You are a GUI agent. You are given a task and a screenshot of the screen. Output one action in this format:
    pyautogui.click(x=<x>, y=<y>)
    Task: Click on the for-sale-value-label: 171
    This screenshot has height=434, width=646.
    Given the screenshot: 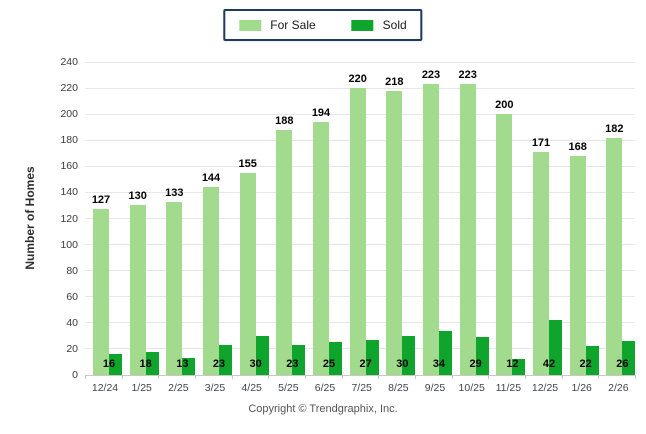 What is the action you would take?
    pyautogui.click(x=541, y=143)
    